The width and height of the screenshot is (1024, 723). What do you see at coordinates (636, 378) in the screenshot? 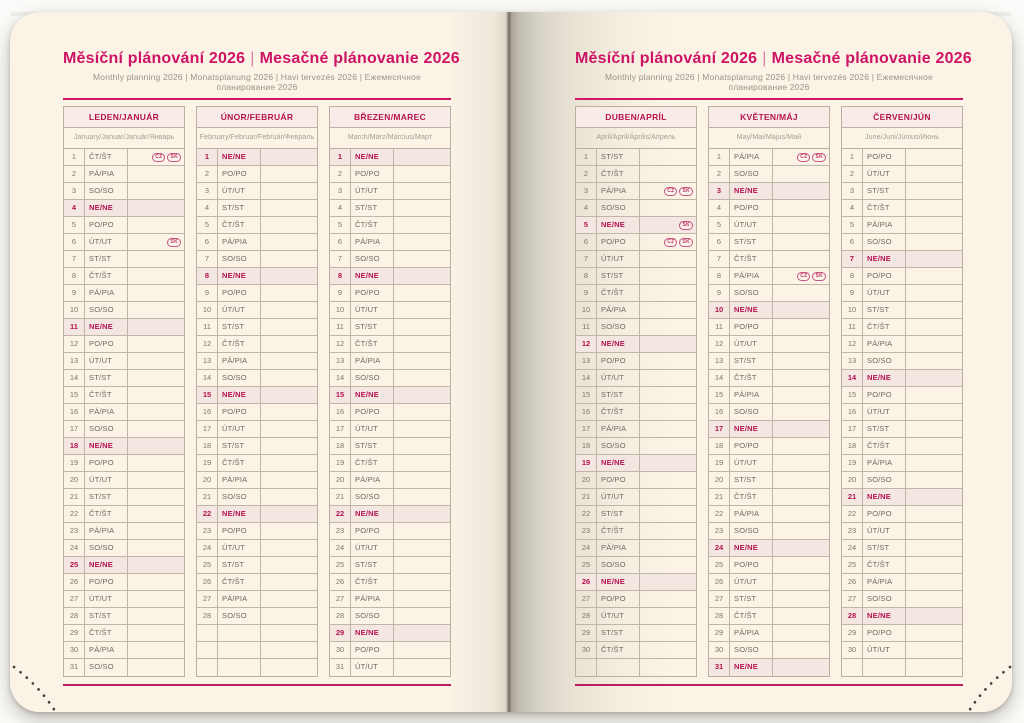
I see `day-row-14: 14 ÚT/UT` at bounding box center [636, 378].